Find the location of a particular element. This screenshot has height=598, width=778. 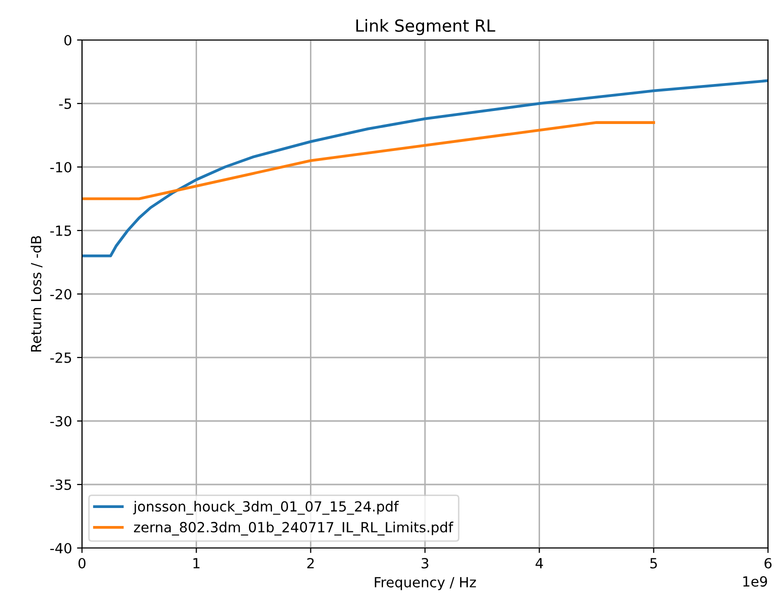

y-tick-label: -15 is located at coordinates (61, 231).